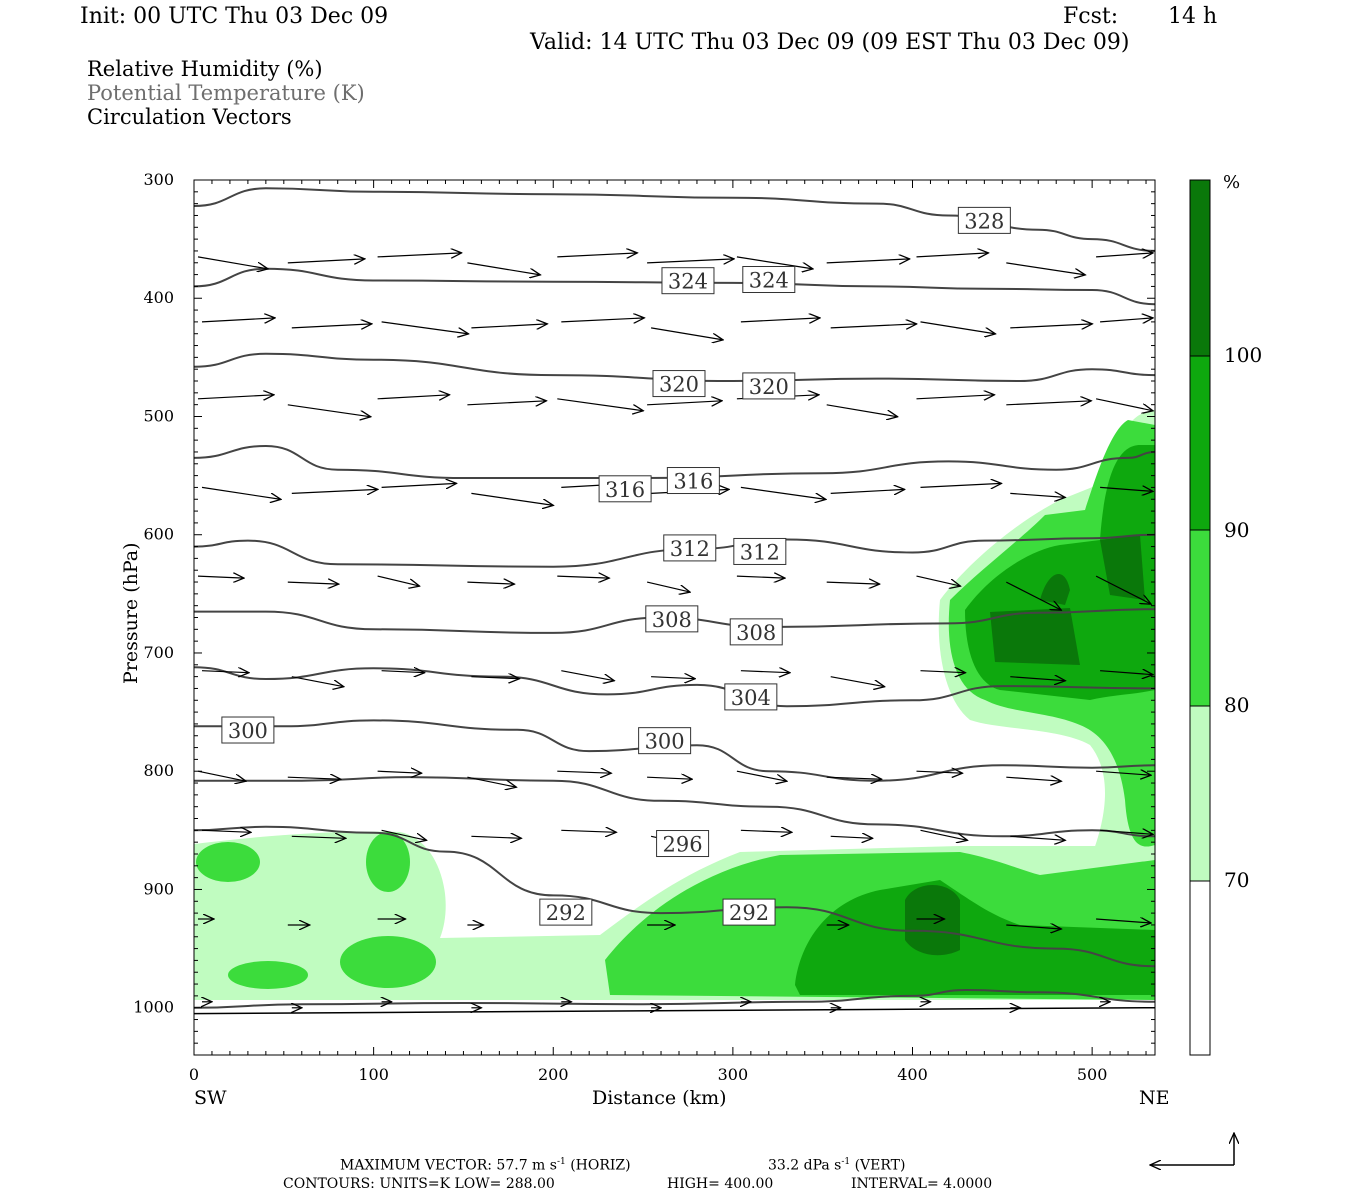 The width and height of the screenshot is (1350, 1200). Describe the element at coordinates (388, 862) in the screenshot. I see `rh-80-patch-b` at that location.